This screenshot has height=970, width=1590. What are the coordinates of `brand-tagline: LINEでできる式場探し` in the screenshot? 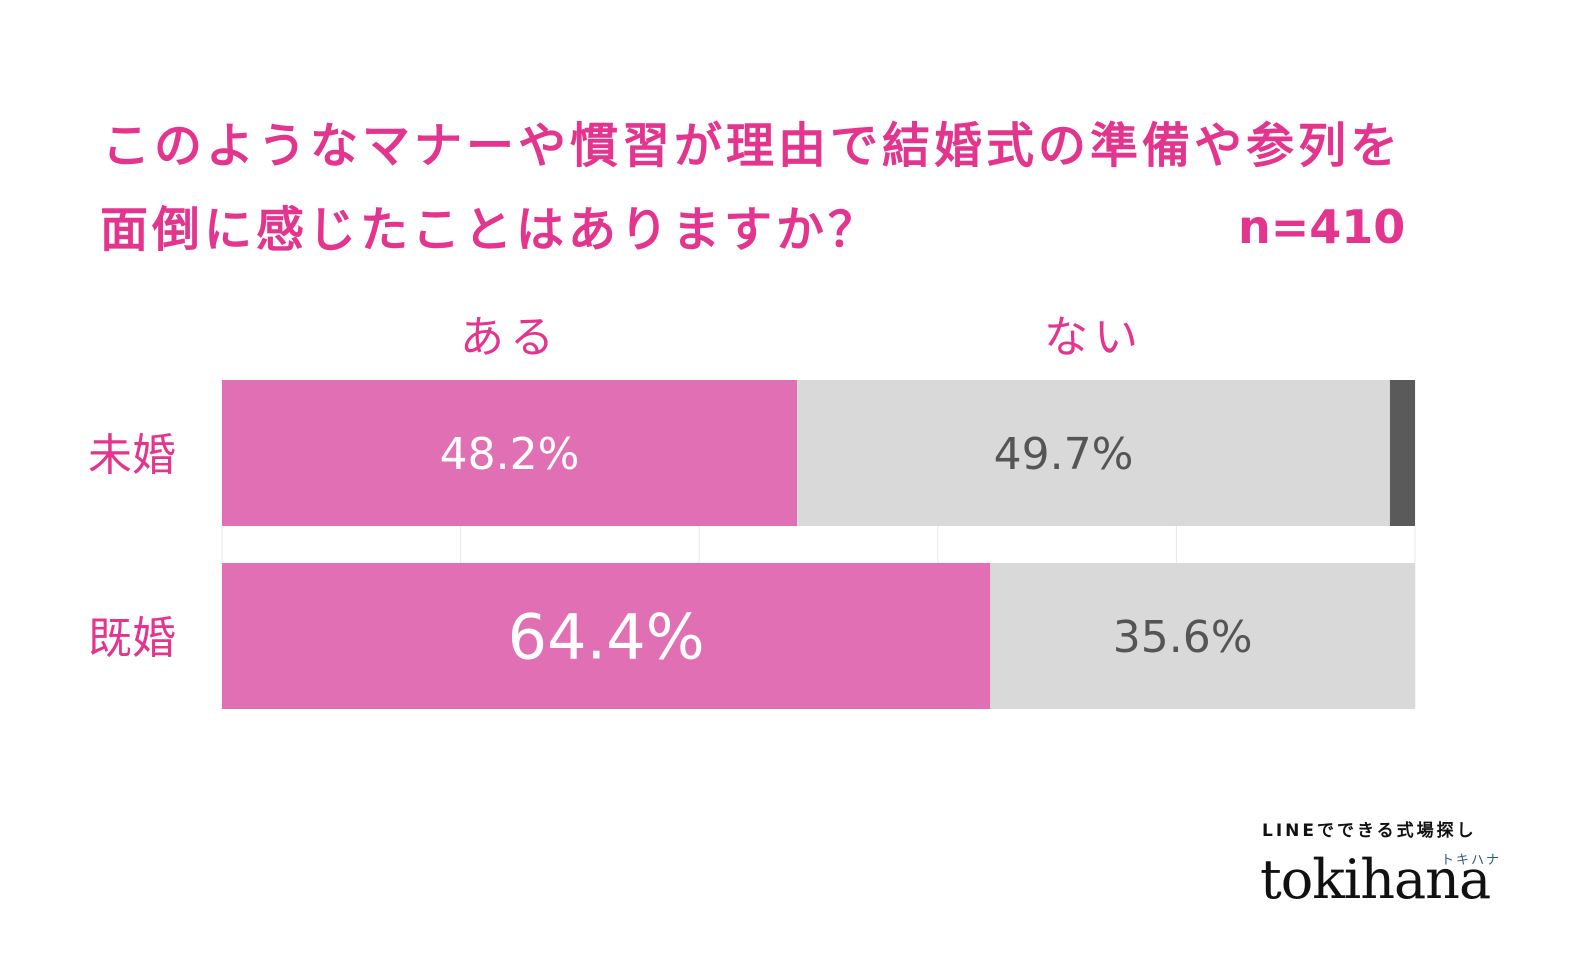 It's located at (1369, 831).